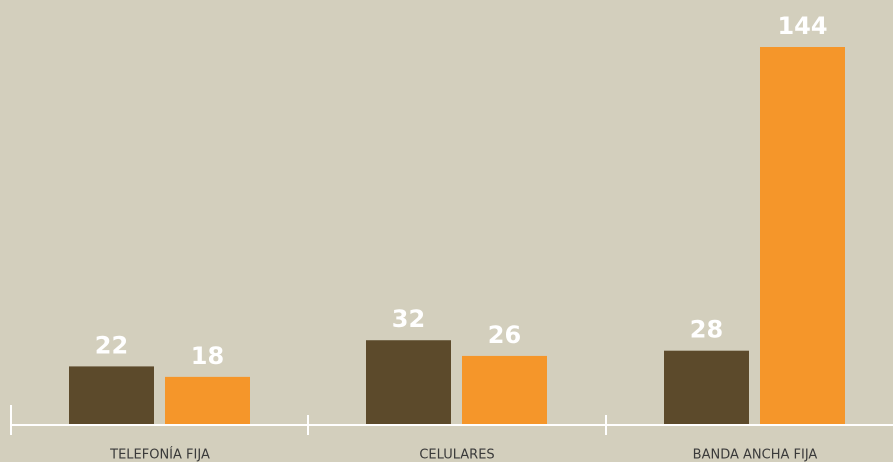 The height and width of the screenshot is (462, 893). Describe the element at coordinates (408, 319) in the screenshot. I see `data-label: 32` at that location.